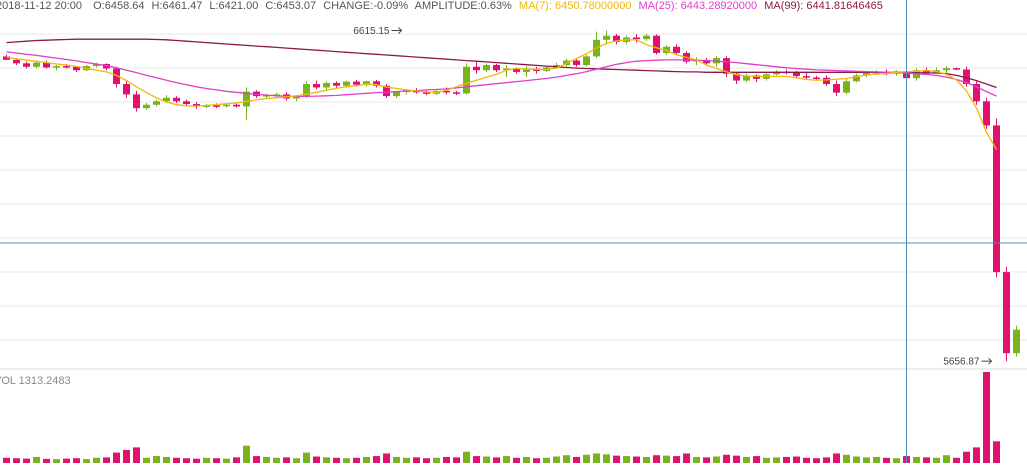 This screenshot has width=1027, height=467. What do you see at coordinates (575, 6) in the screenshot?
I see `header-ma7: MA(7): 6450.78000000` at bounding box center [575, 6].